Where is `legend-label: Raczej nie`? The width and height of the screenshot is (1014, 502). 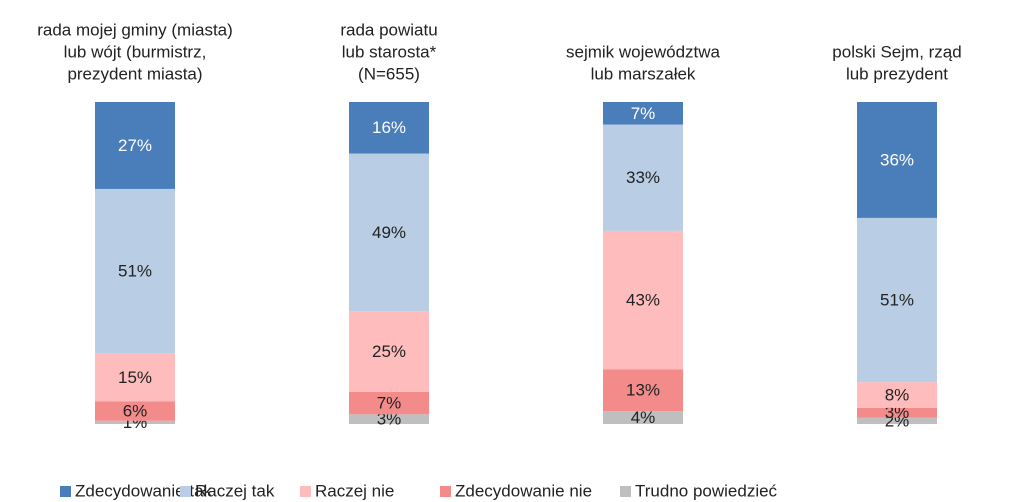 legend-label: Raczej nie is located at coordinates (354, 490).